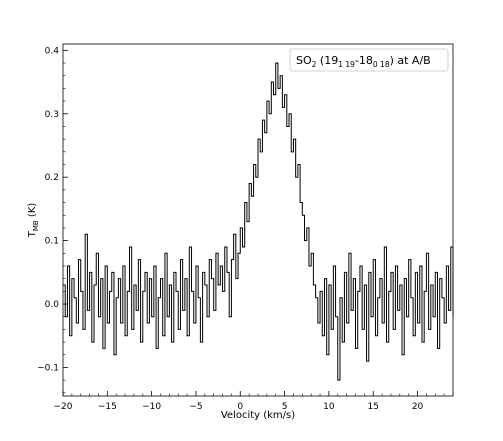  Describe the element at coordinates (63, 407) in the screenshot. I see `x-tick-label: −20` at that location.